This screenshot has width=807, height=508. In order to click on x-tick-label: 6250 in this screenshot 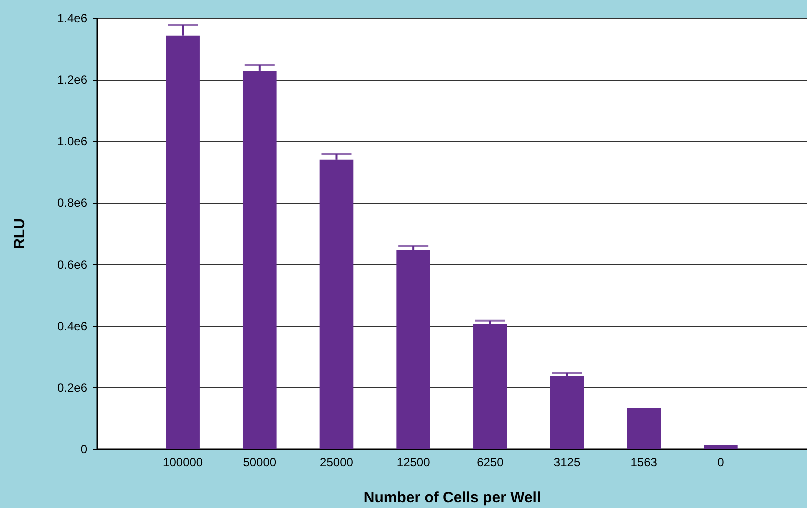, I will do `click(490, 463)`.